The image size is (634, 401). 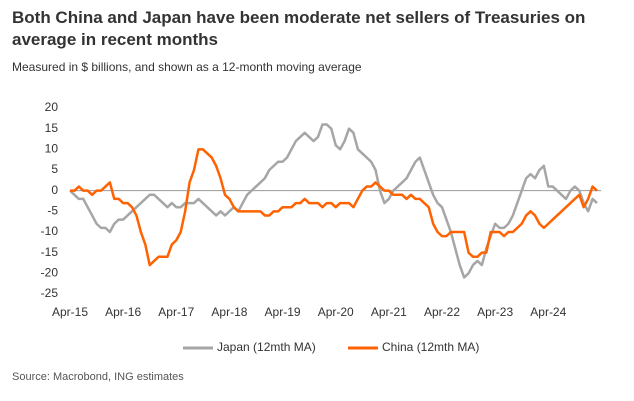 What do you see at coordinates (495, 312) in the screenshot?
I see `x-tick-label: Apr-23` at bounding box center [495, 312].